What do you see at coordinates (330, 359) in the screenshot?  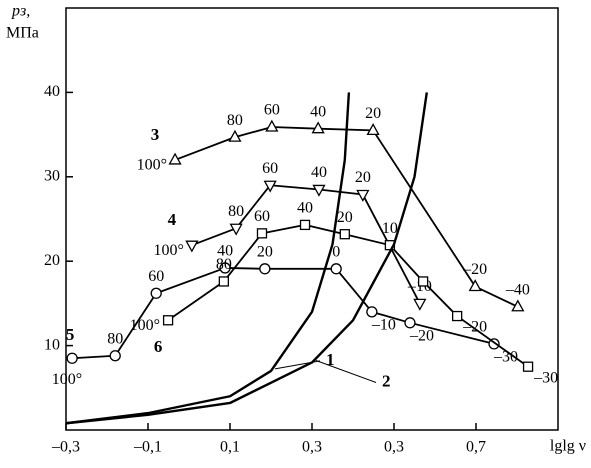 I see `series-name: 1` at bounding box center [330, 359].